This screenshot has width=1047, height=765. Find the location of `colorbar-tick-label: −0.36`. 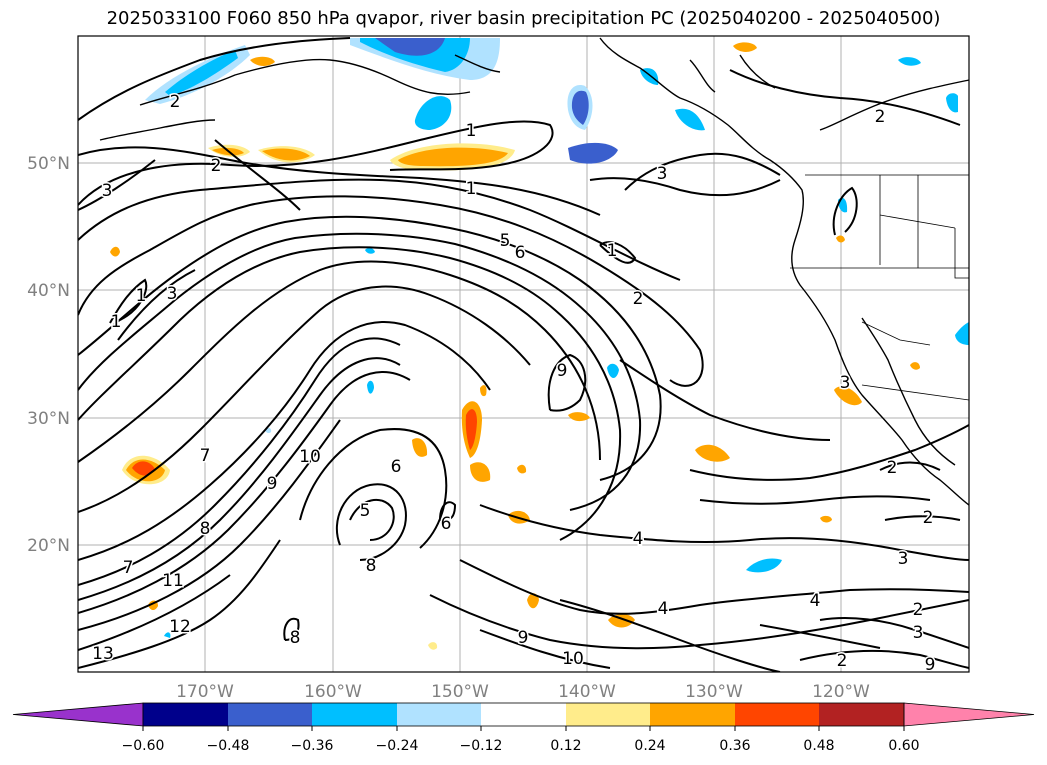

colorbar-tick-label: −0.36 is located at coordinates (312, 746).